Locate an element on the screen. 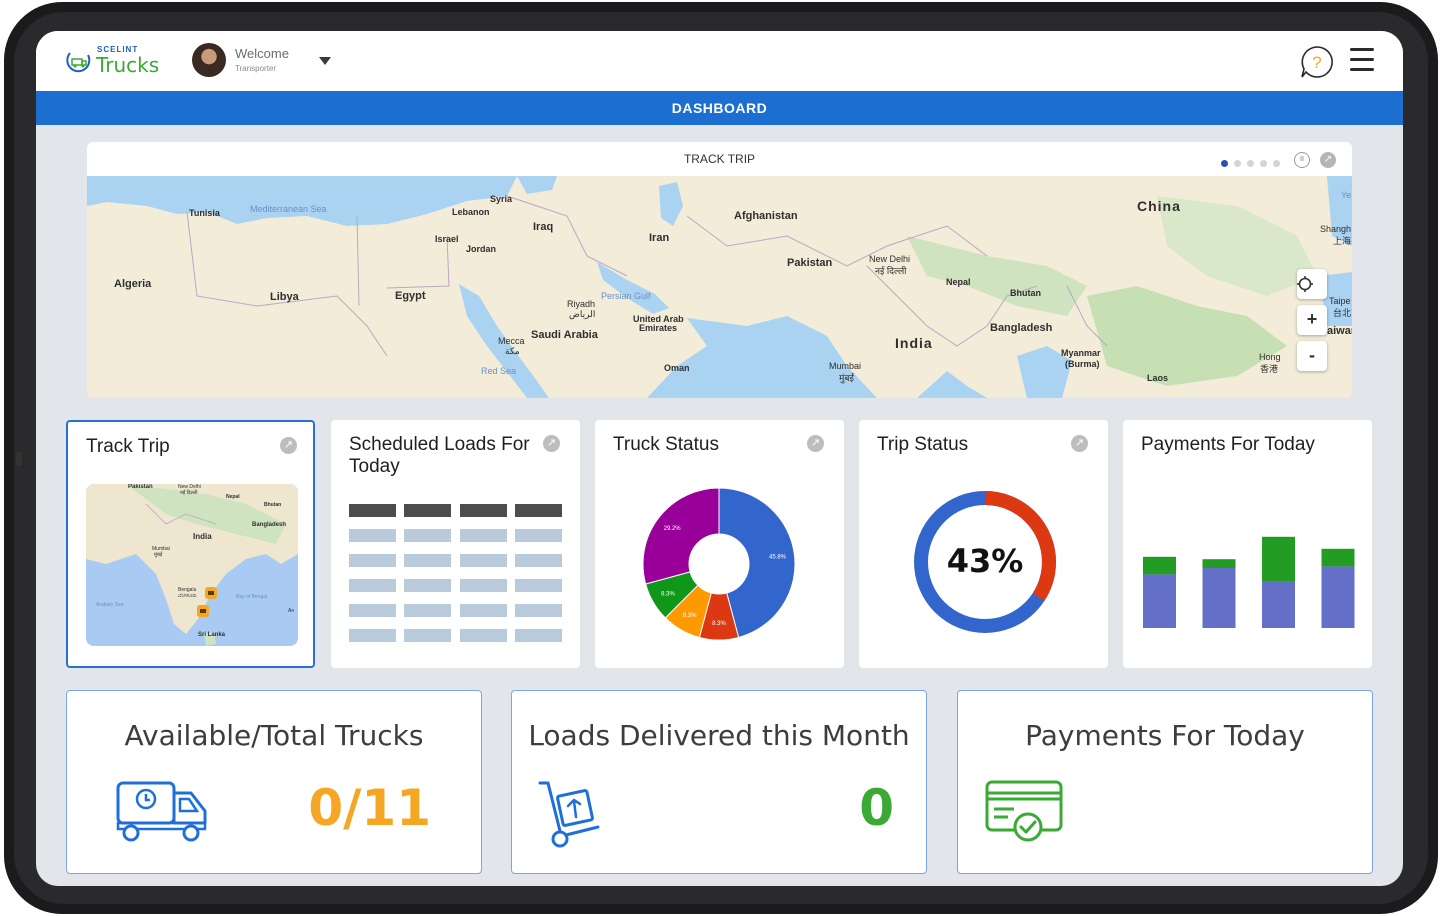  map-label: मुंबई is located at coordinates (846, 378).